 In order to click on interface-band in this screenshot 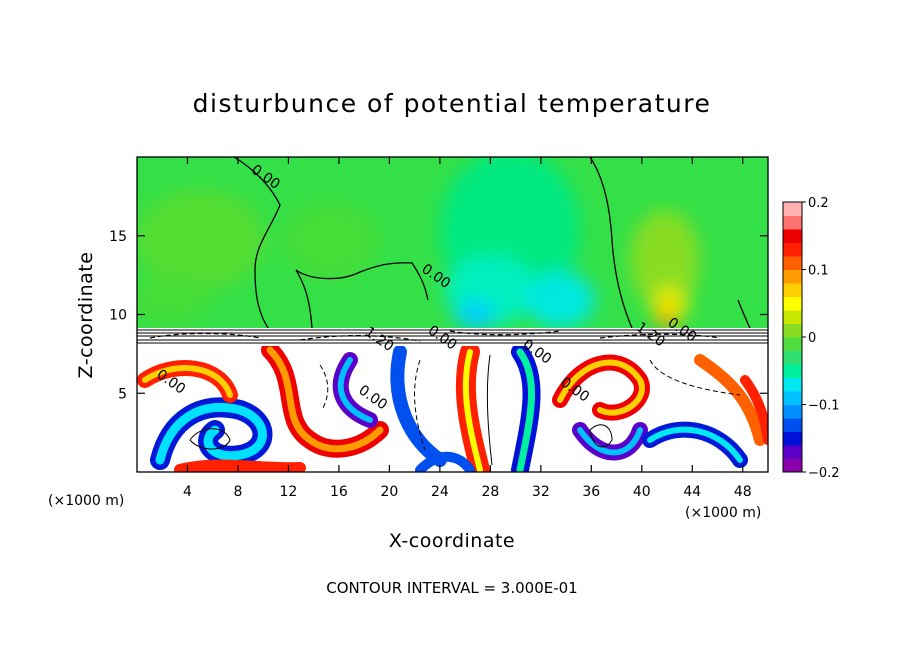, I will do `click(452, 337)`.